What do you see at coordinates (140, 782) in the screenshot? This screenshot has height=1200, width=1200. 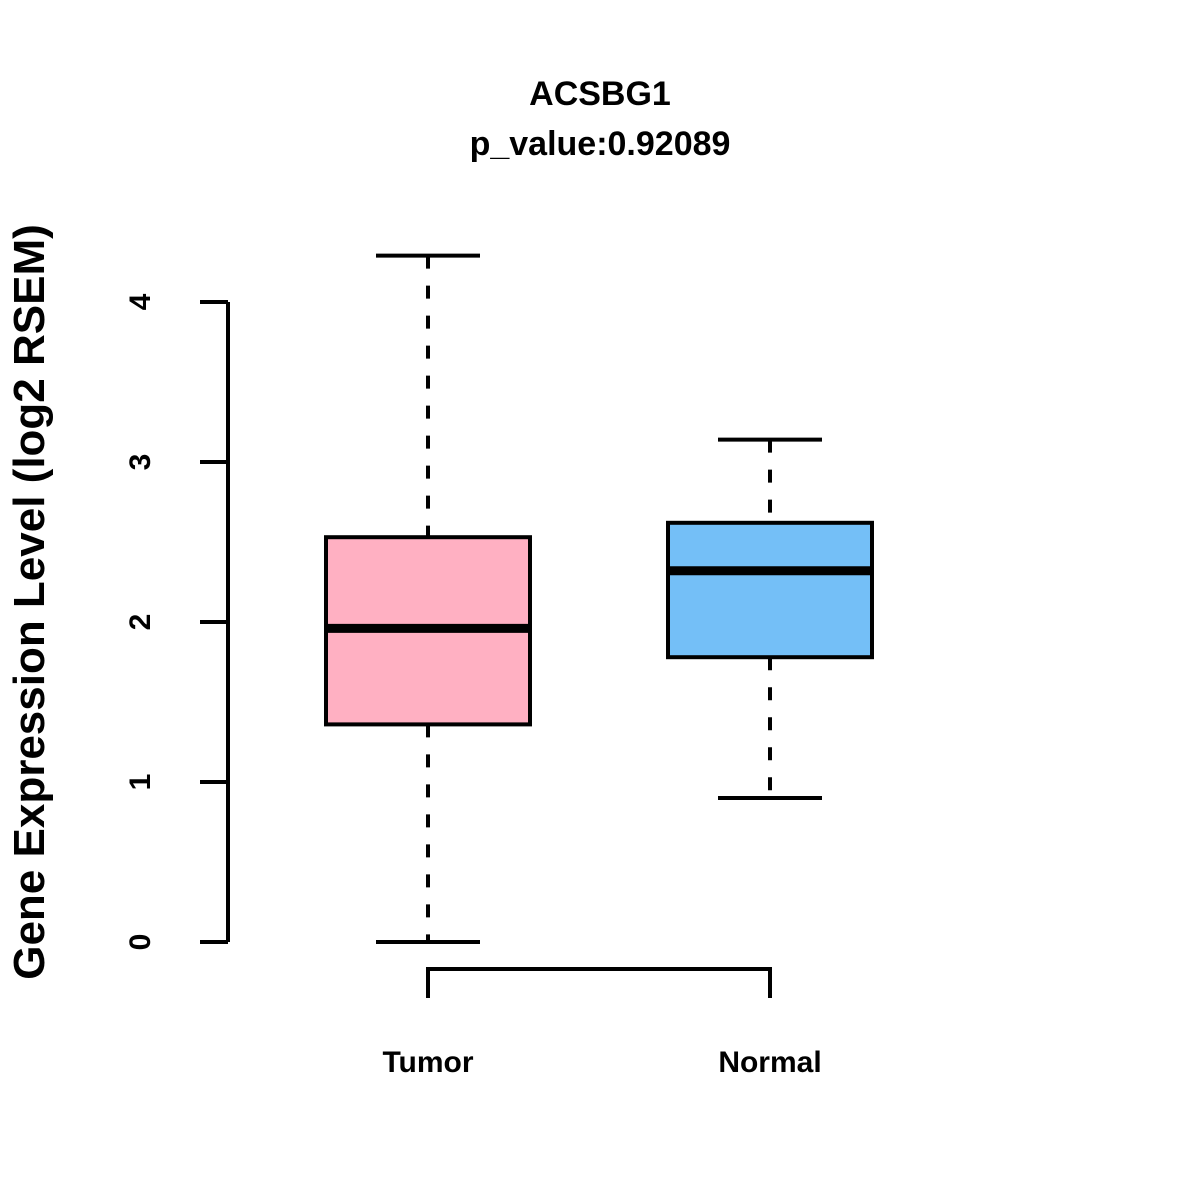 I see `y-tick-label: 1` at bounding box center [140, 782].